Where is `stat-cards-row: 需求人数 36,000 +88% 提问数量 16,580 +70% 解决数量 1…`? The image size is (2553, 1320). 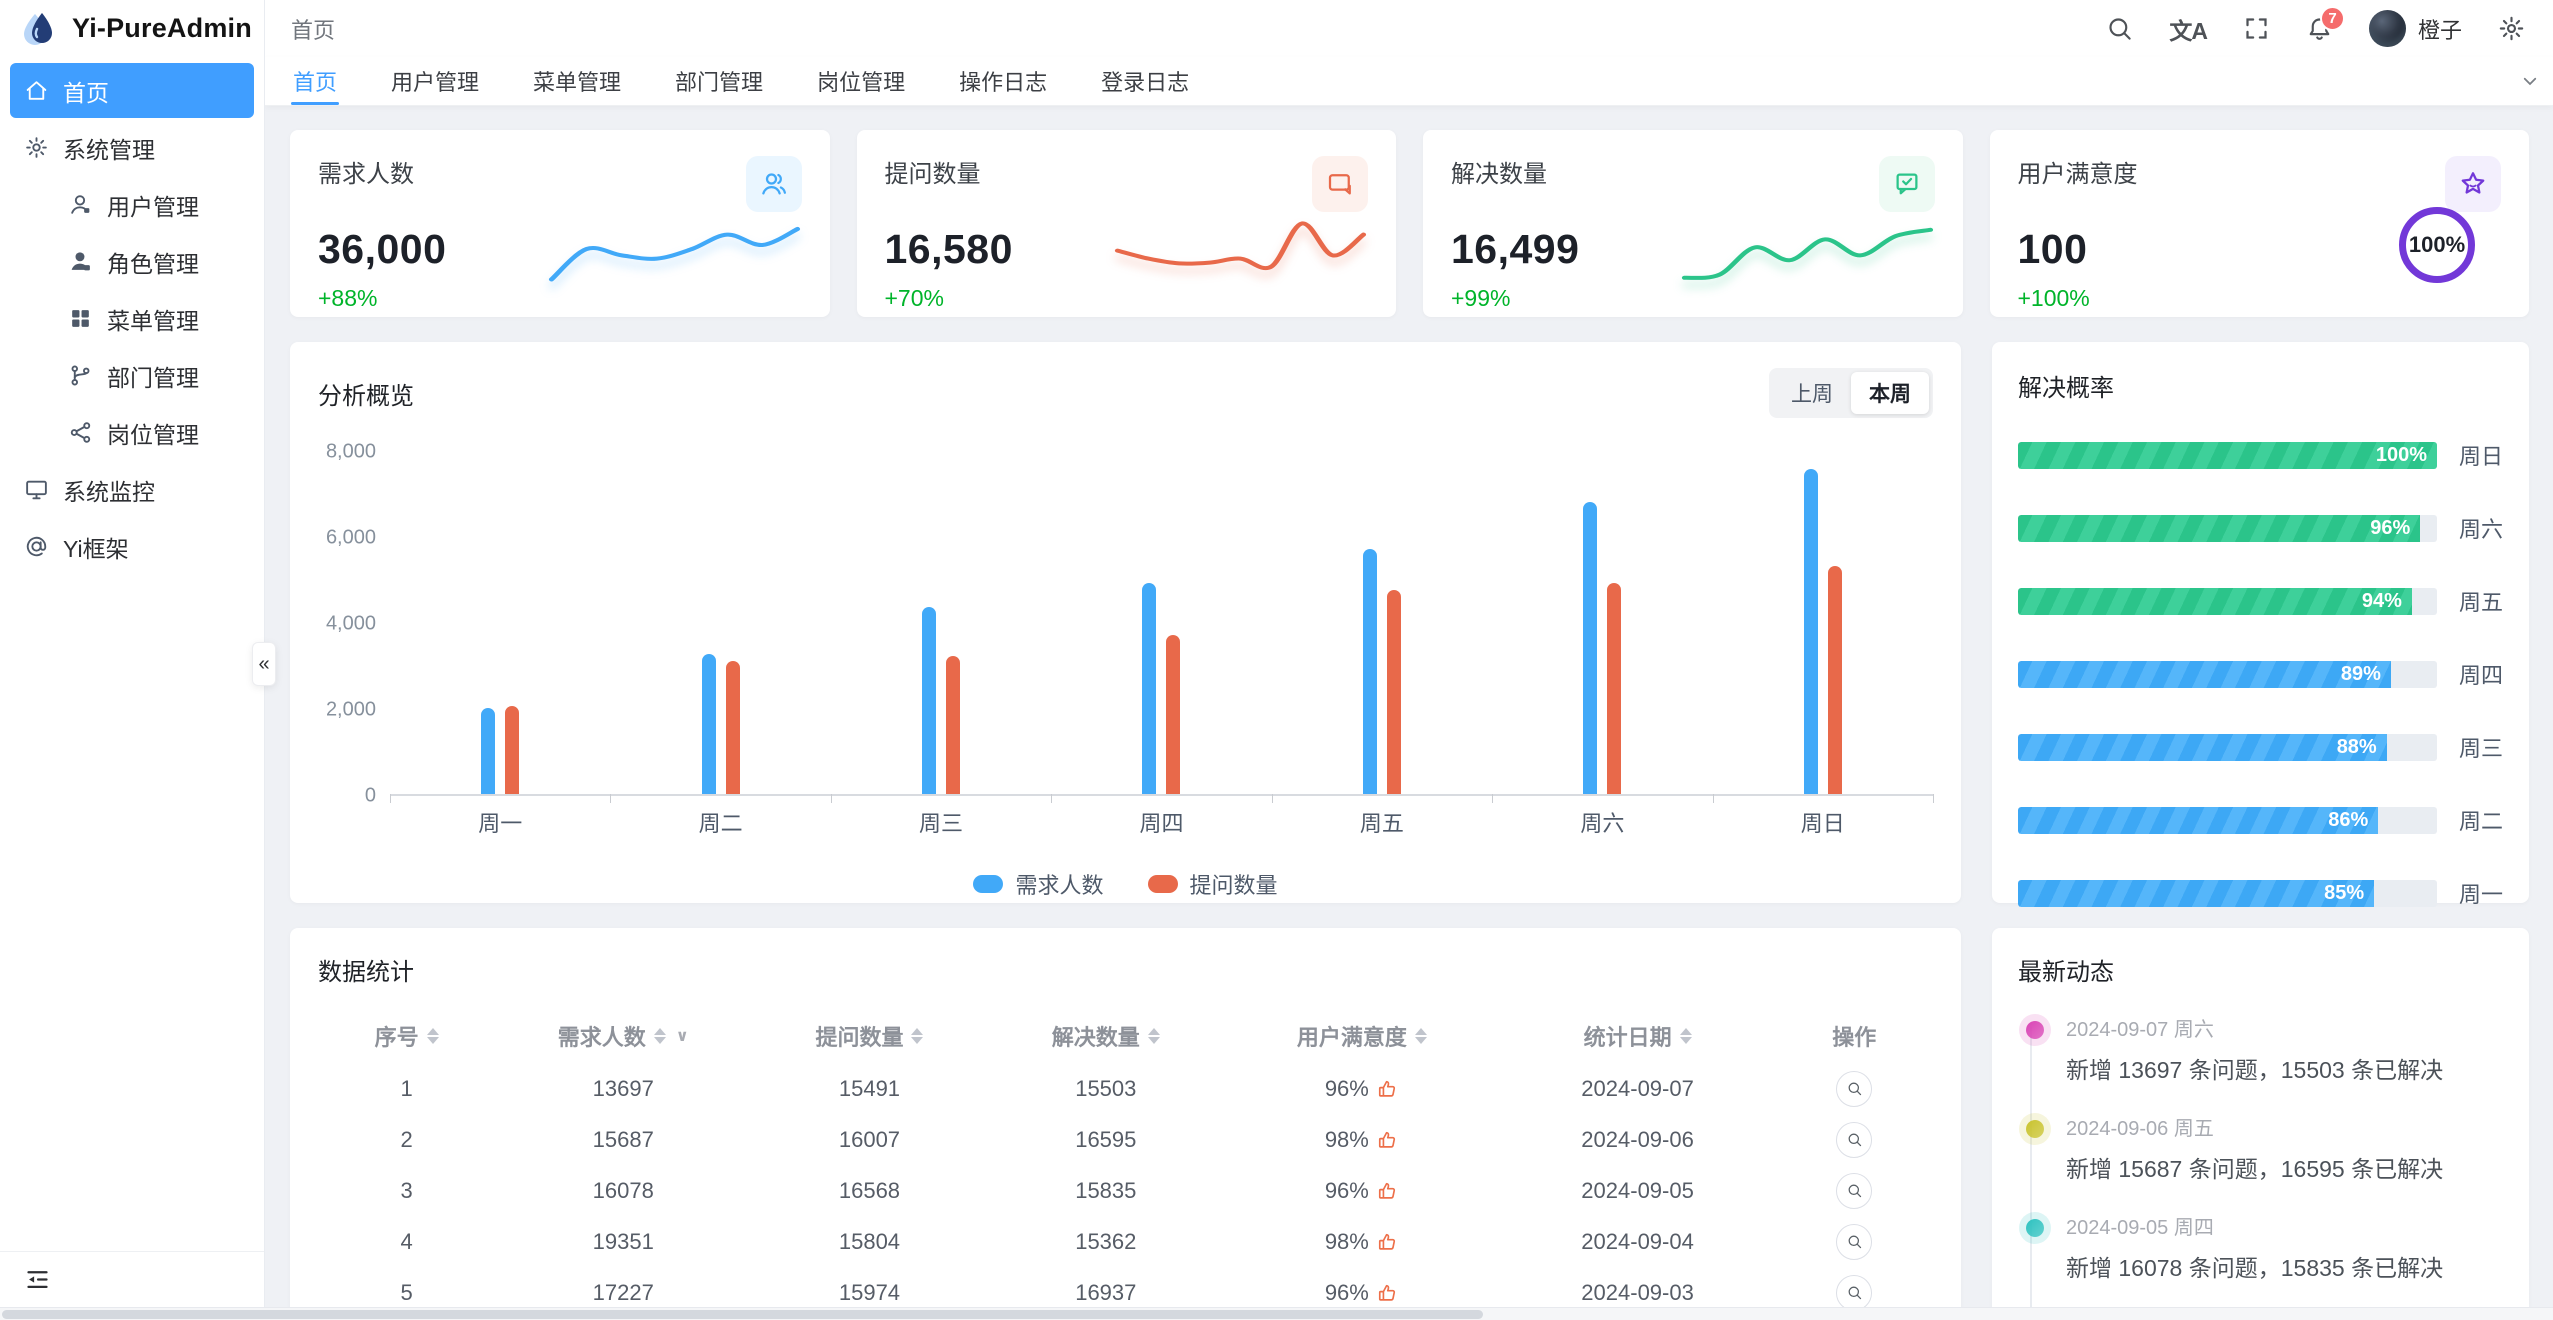
stat-cards-row: 需求人数 36,000 +88% 提问数量 16,580 +70% 解决数量 1… is located at coordinates (1409, 223).